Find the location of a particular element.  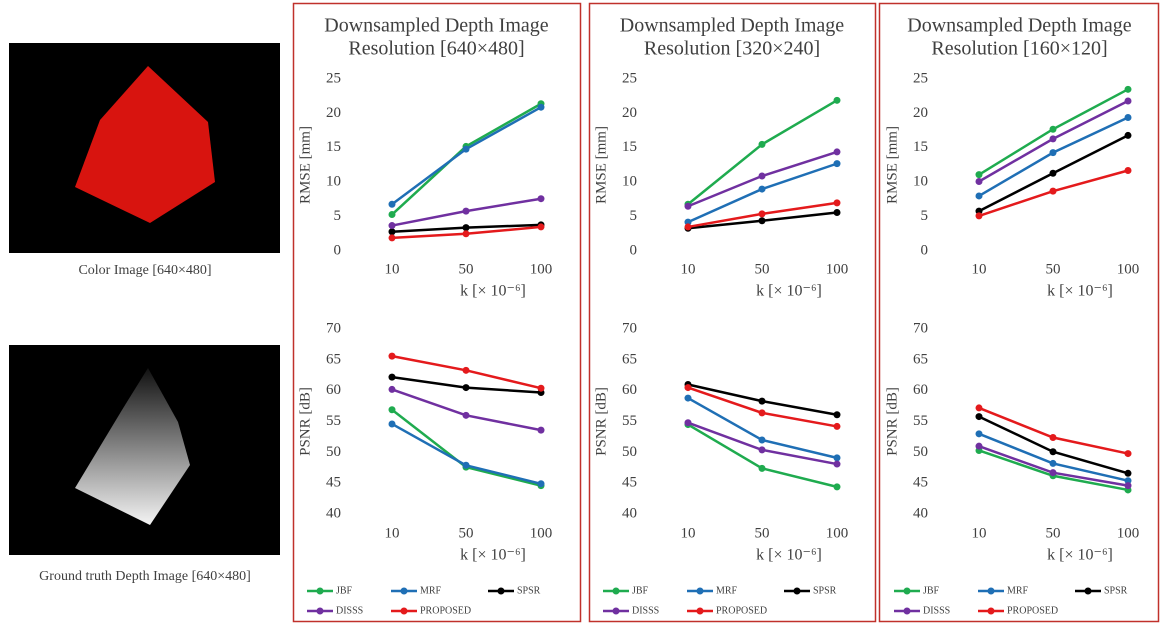

y-tick-label: 65 is located at coordinates (629, 359).